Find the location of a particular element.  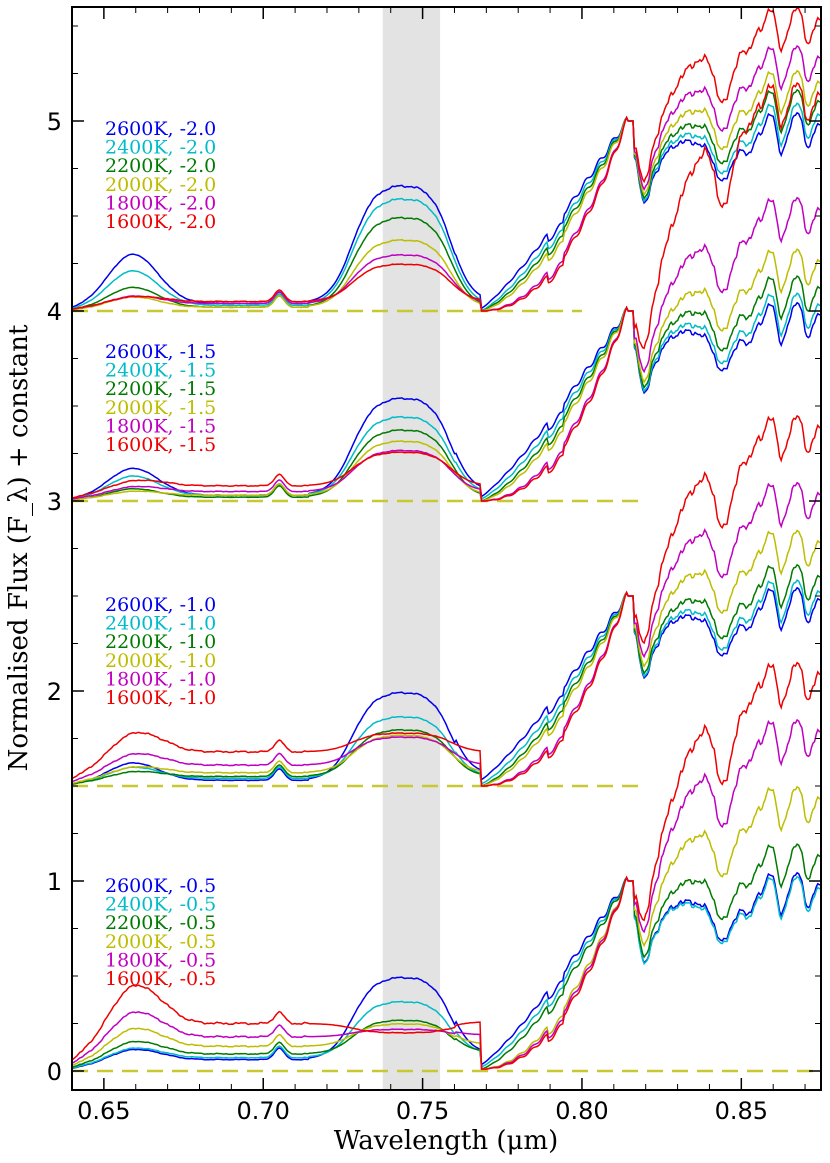

legend-entry: 2600K, -2.0 is located at coordinates (160, 129).